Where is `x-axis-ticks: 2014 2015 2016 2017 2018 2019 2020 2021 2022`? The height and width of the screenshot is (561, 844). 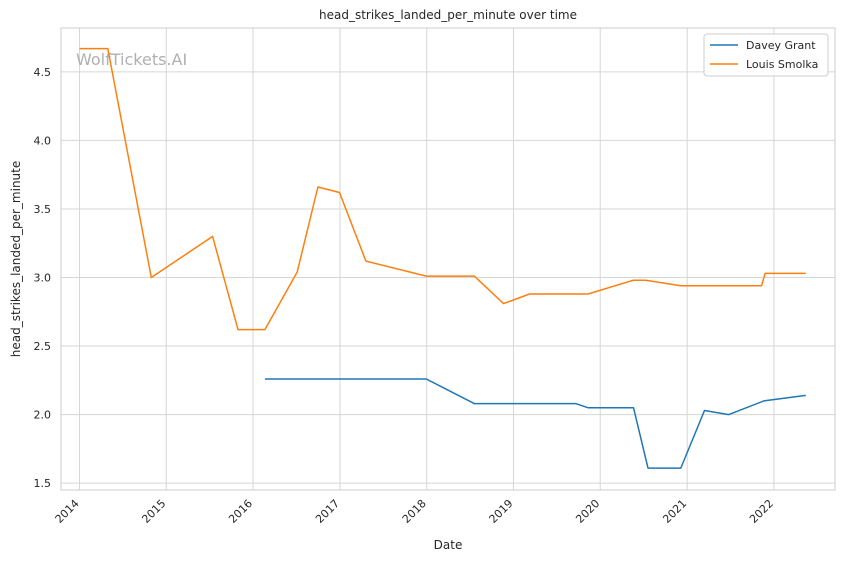 x-axis-ticks: 2014 2015 2016 2017 2018 2019 2020 2021 2022 is located at coordinates (414, 511).